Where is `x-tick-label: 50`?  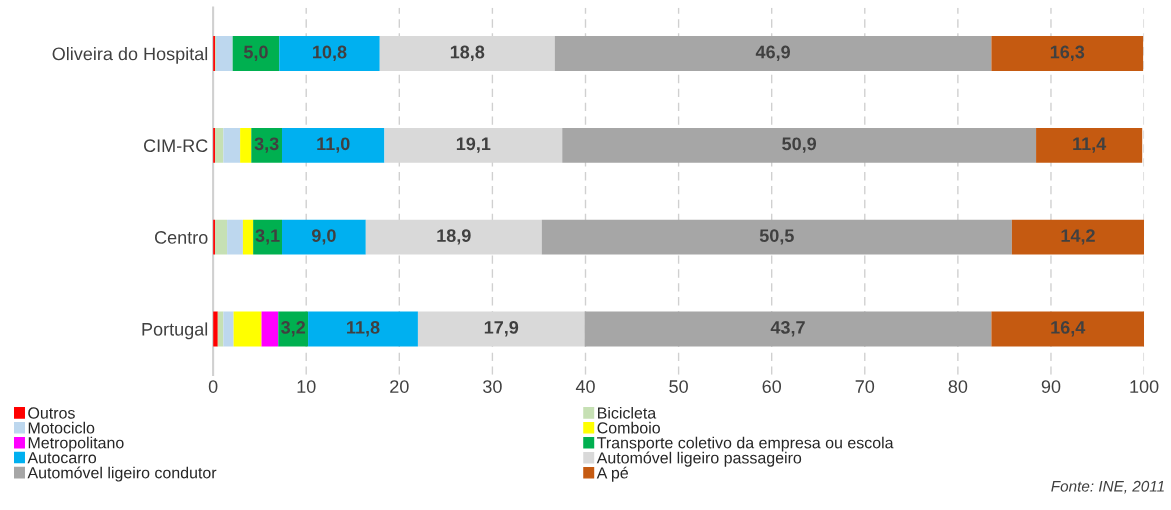
x-tick-label: 50 is located at coordinates (678, 386).